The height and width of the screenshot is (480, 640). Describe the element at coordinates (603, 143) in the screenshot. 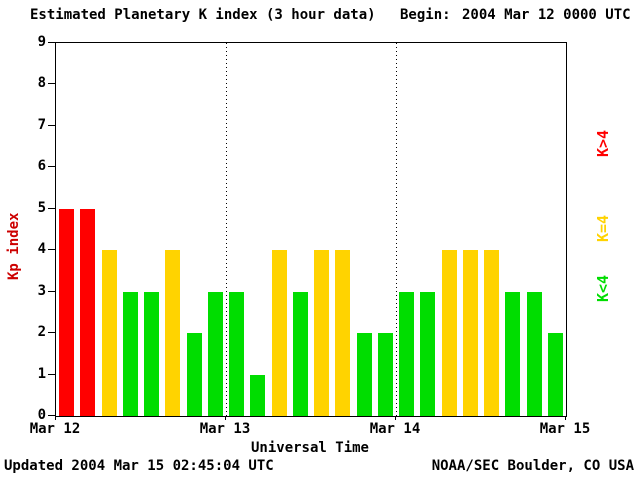

I see `legend-item: K>4` at that location.